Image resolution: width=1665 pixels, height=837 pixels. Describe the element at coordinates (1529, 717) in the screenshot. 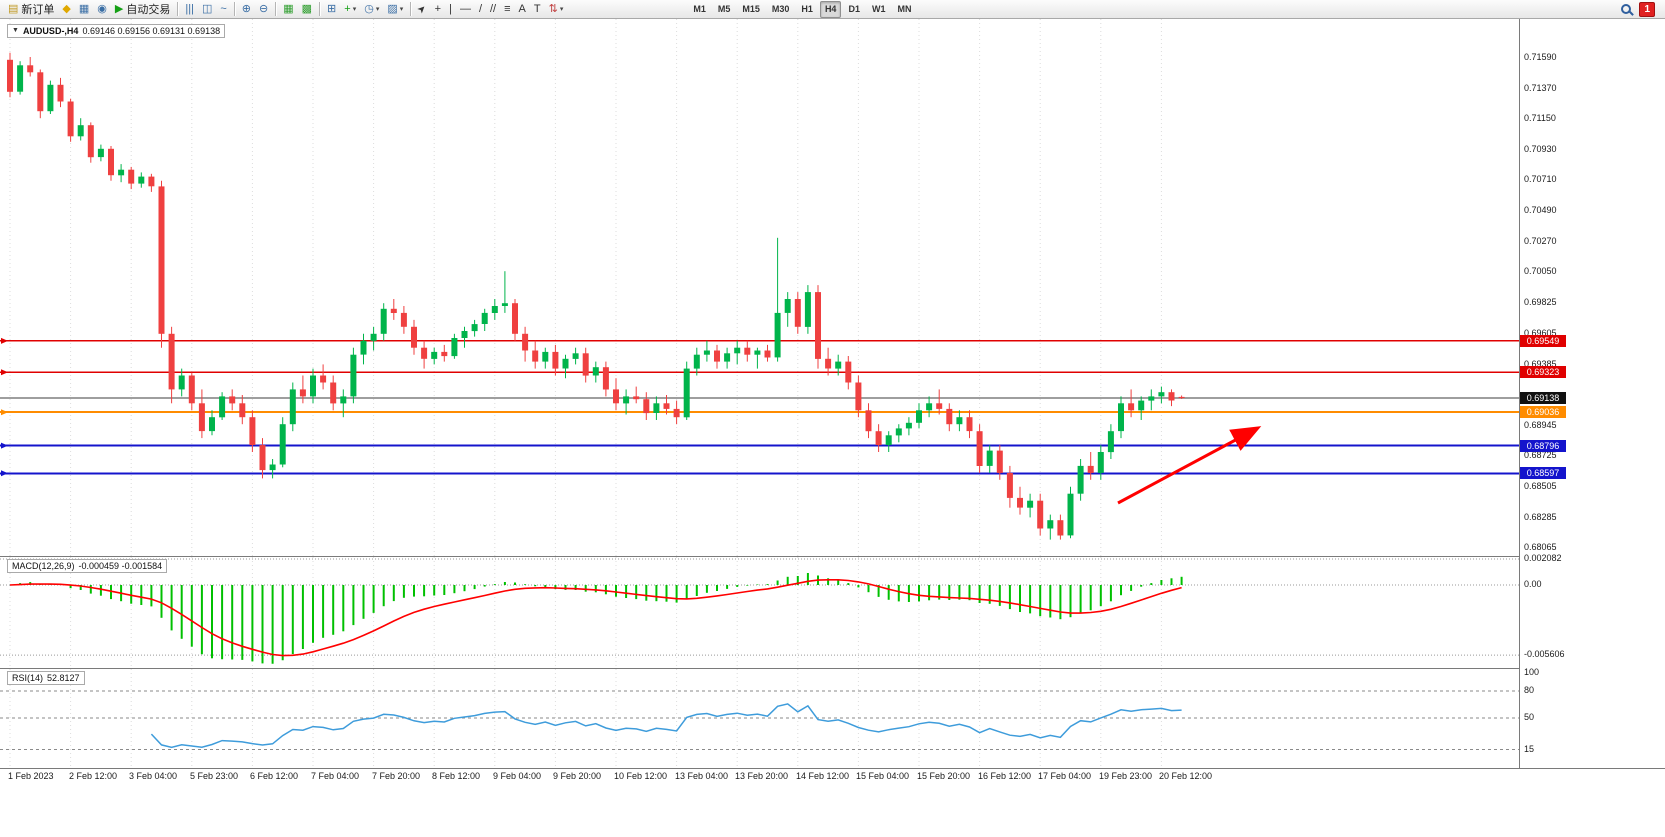

I see `rsi-tick: 50` at that location.